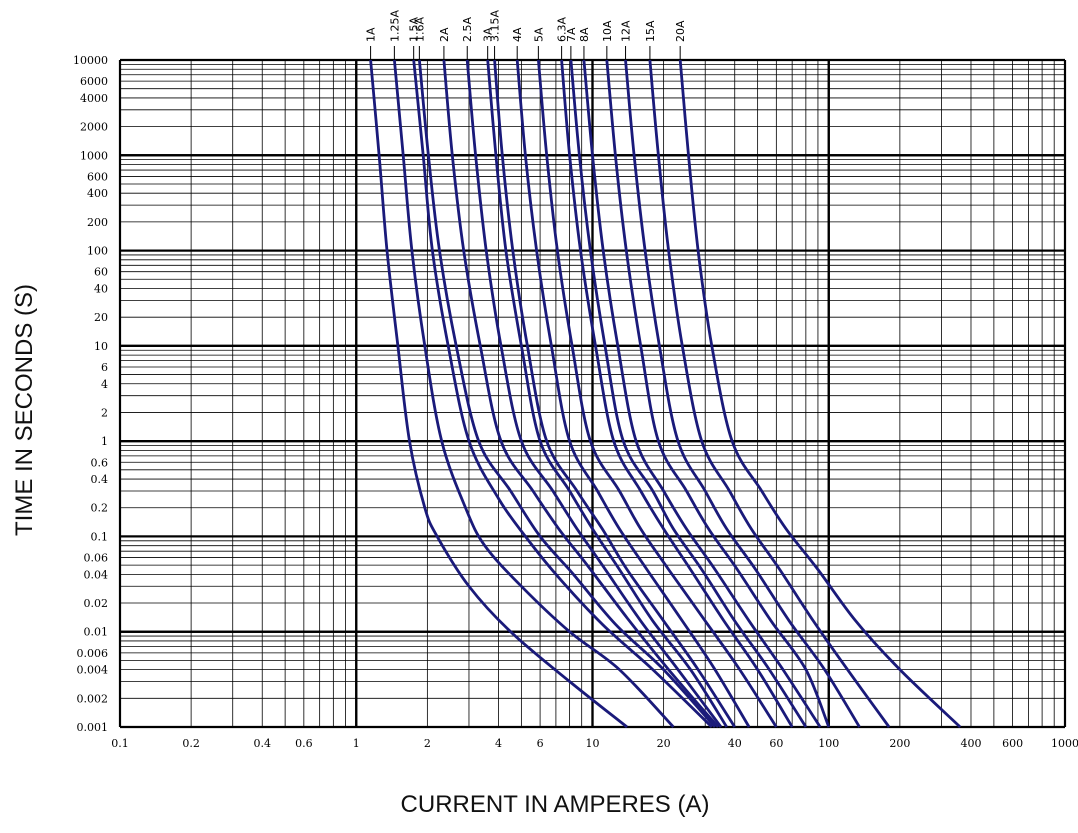 This screenshot has height=833, width=1078. I want to click on curve-label: 4A, so click(517, 34).